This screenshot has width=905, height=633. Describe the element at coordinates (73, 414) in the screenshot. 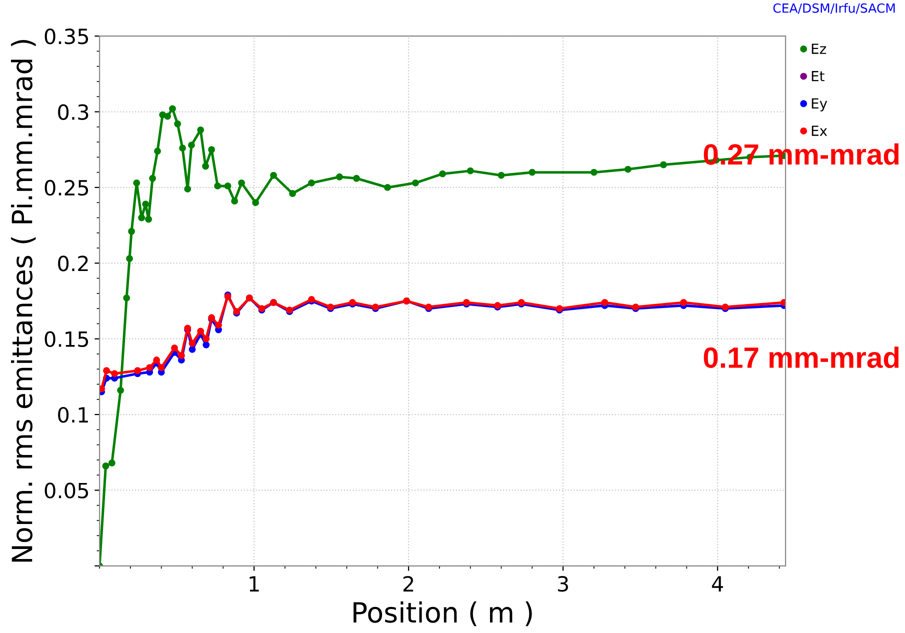

I see `y-tick-label: 0.1` at that location.